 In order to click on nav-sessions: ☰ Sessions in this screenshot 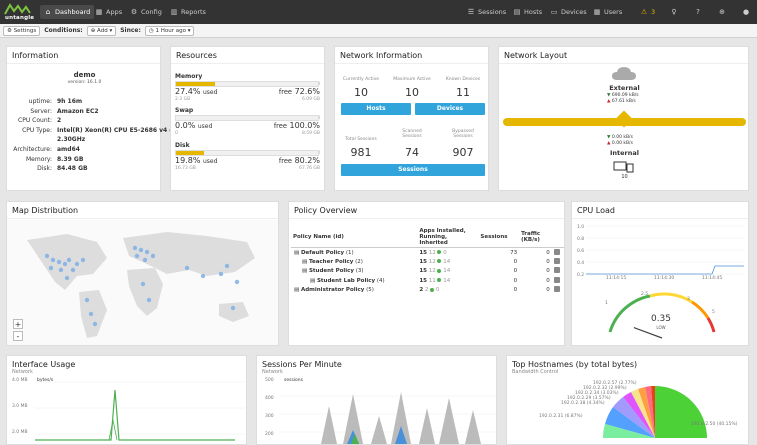, I will do `click(486, 12)`.